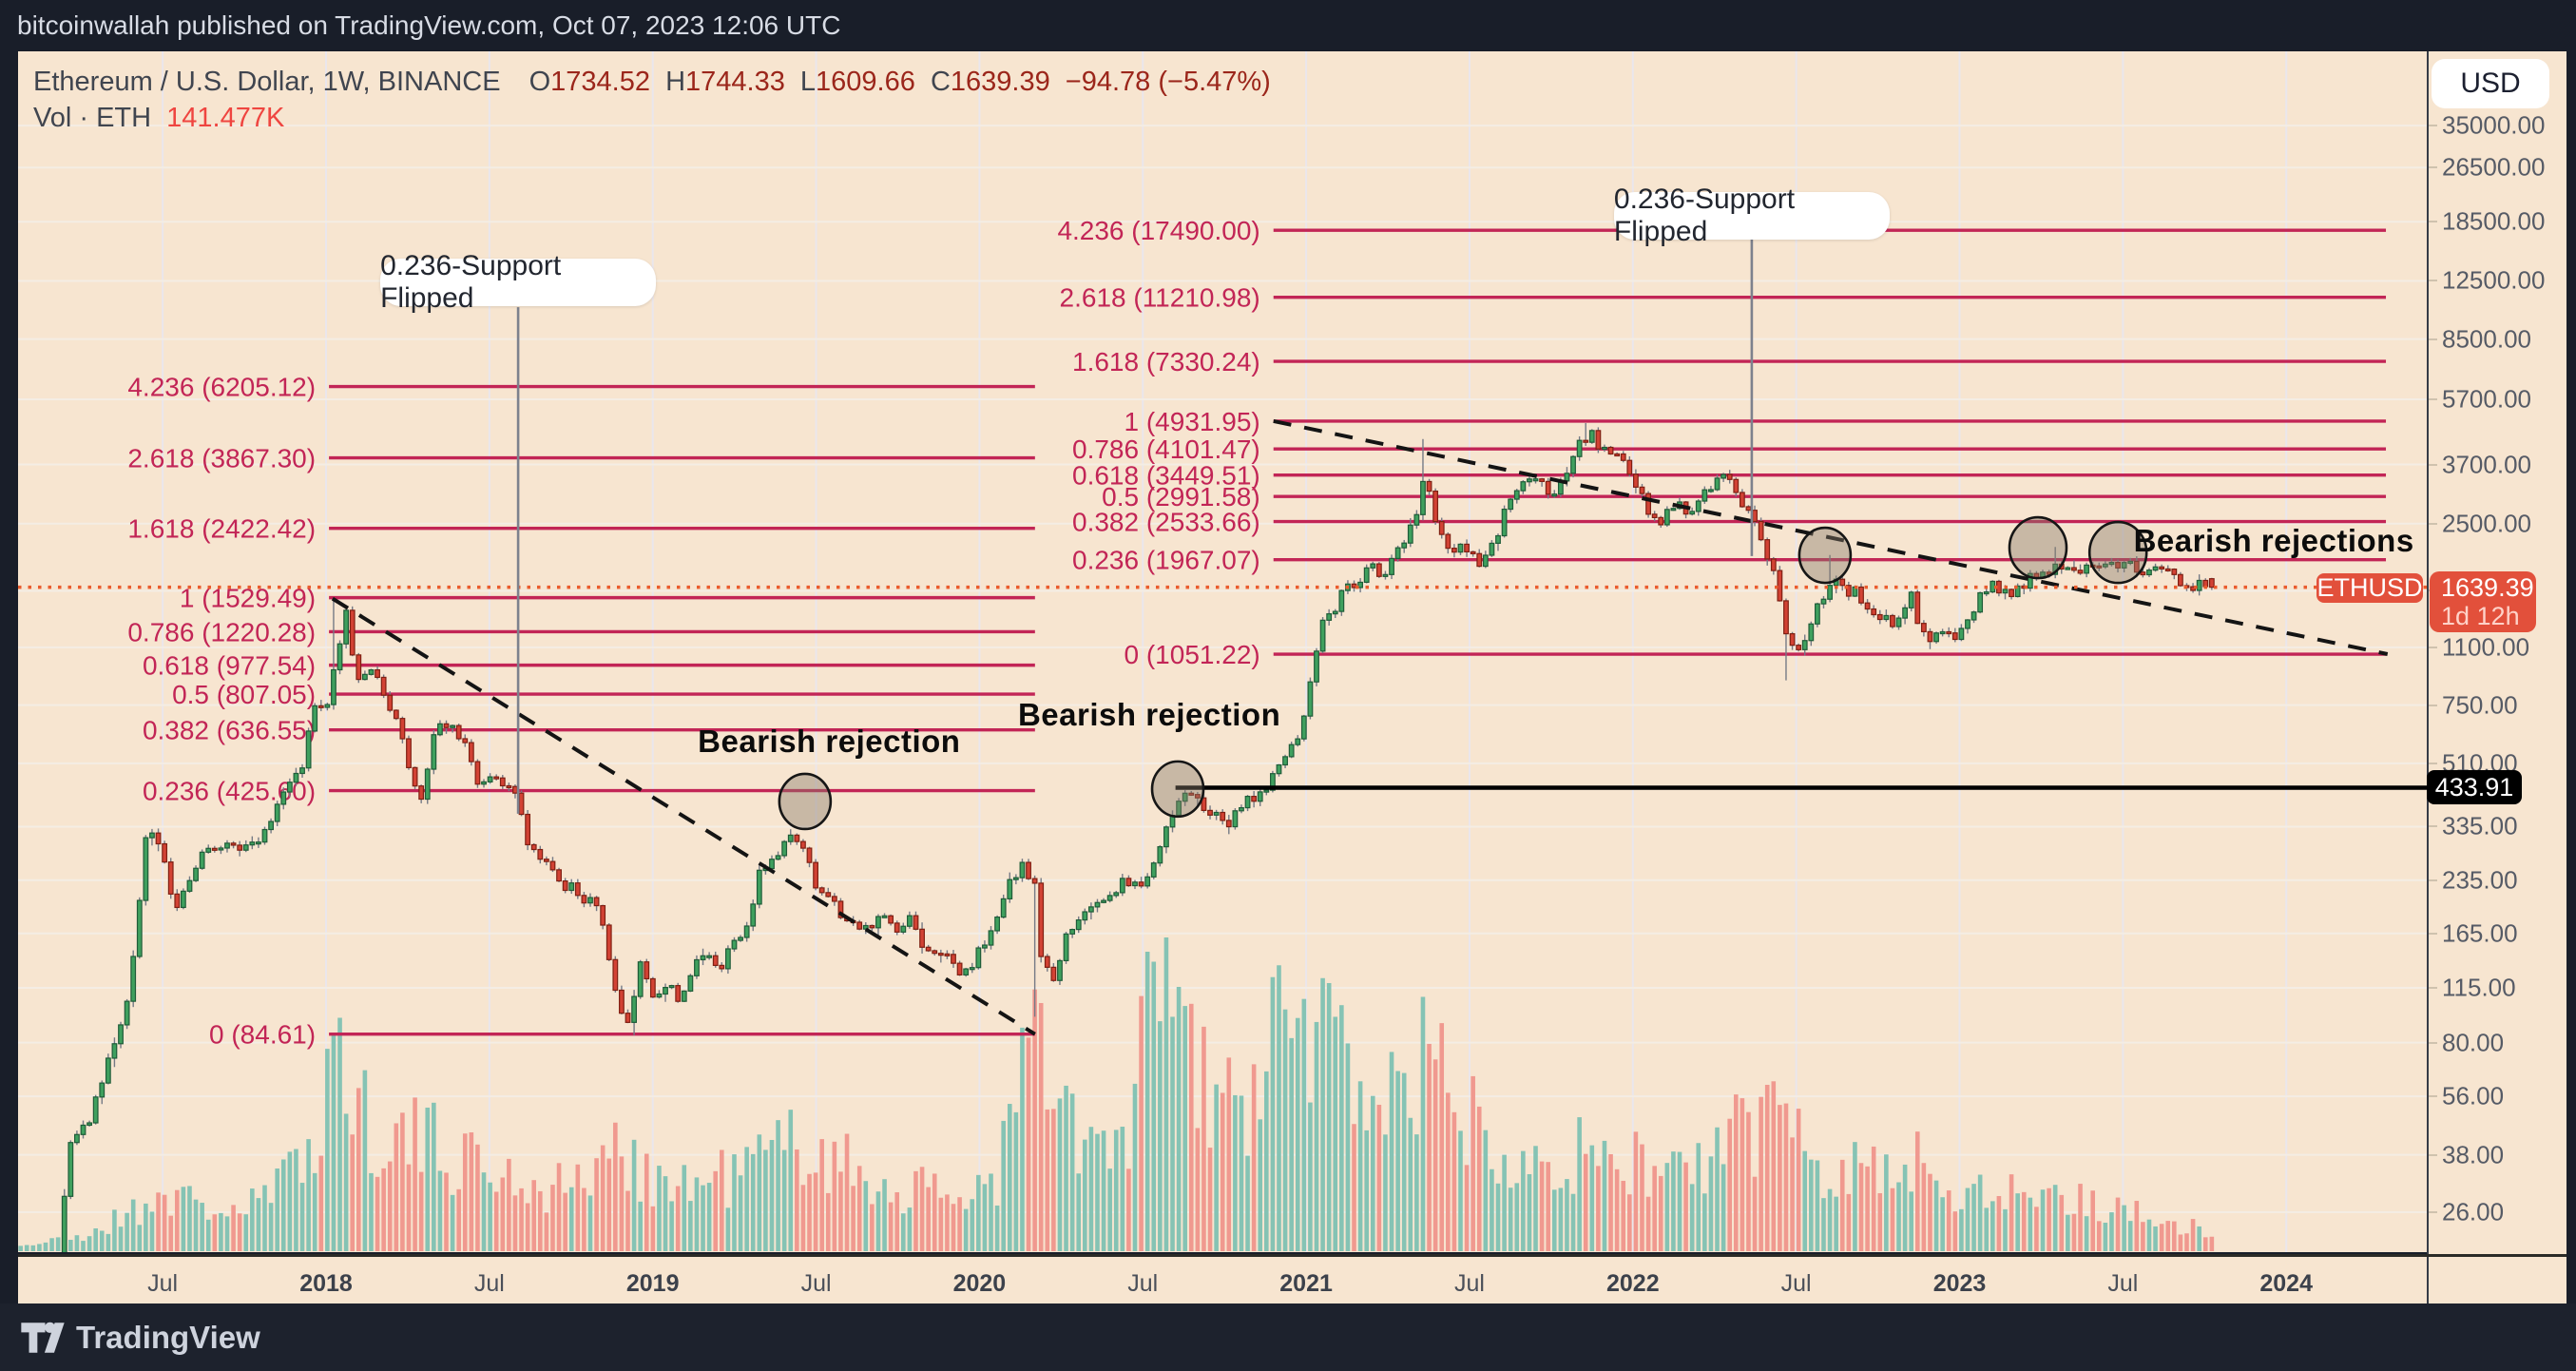 The height and width of the screenshot is (1371, 2576). What do you see at coordinates (865, 82) in the screenshot?
I see `low-value: 1609.66` at bounding box center [865, 82].